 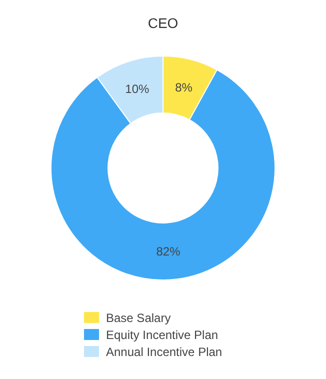 What do you see at coordinates (163, 23) in the screenshot?
I see `chart-title: CEO` at bounding box center [163, 23].